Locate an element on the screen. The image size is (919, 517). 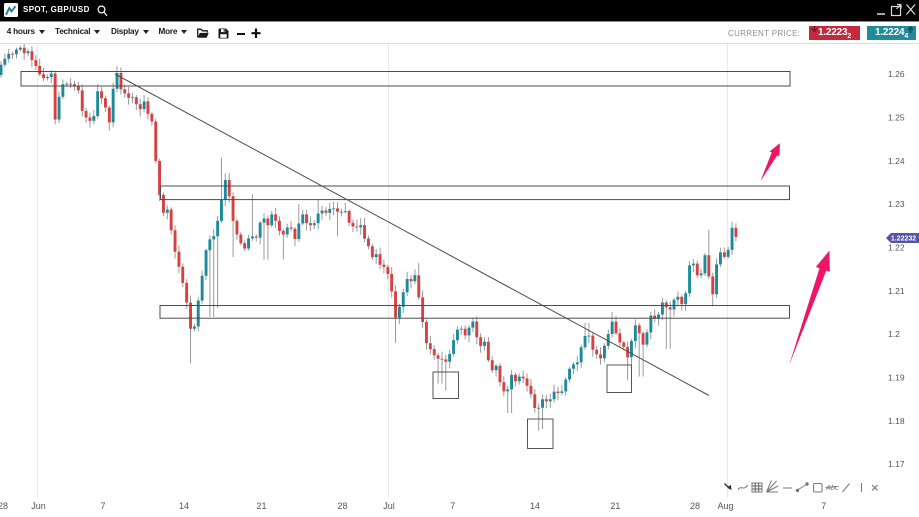
svg-text: 1.22 is located at coordinates (896, 248).